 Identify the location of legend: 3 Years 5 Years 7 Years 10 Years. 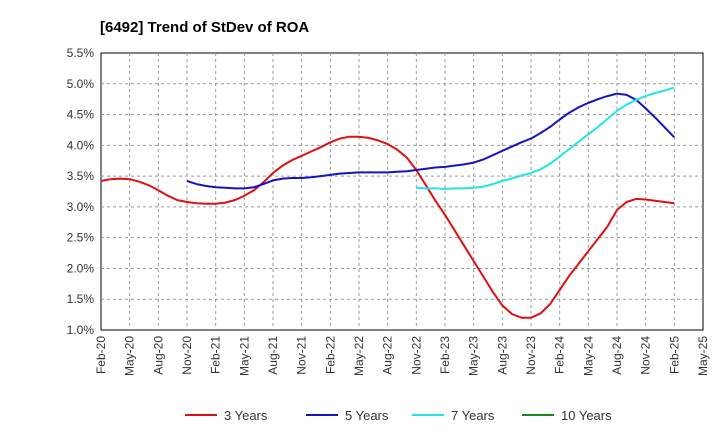
(398, 415).